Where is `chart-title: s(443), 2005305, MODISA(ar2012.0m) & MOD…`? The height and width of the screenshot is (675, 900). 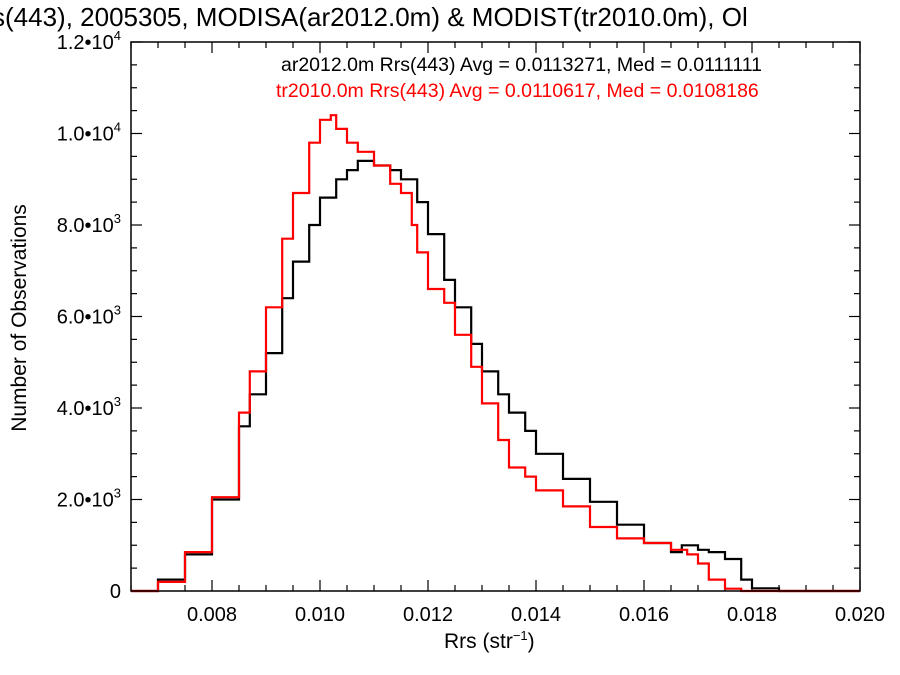 chart-title: s(443), 2005305, MODISA(ar2012.0m) & MOD… is located at coordinates (374, 17).